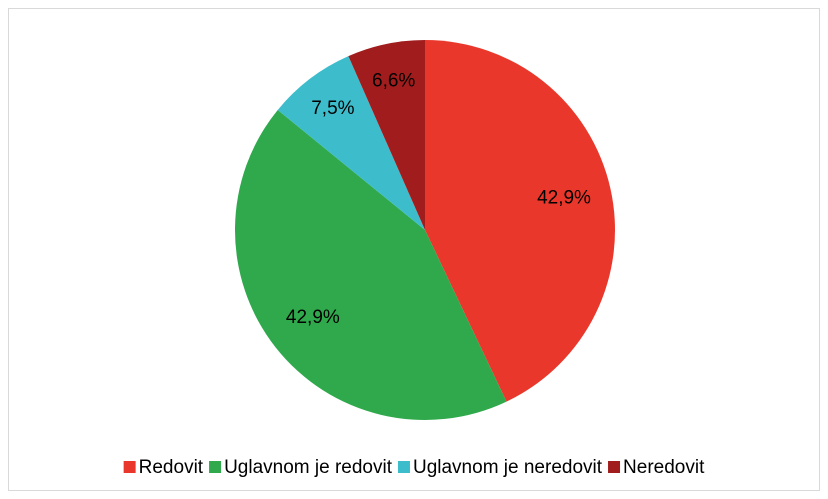 The height and width of the screenshot is (499, 828). Describe the element at coordinates (393, 80) in the screenshot. I see `data-label: 6,6%` at that location.